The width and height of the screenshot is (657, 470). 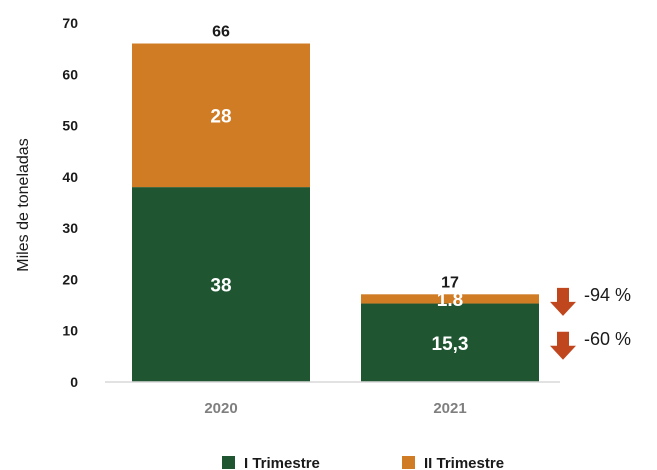 What do you see at coordinates (220, 408) in the screenshot?
I see `x-tick-label: 2020` at bounding box center [220, 408].